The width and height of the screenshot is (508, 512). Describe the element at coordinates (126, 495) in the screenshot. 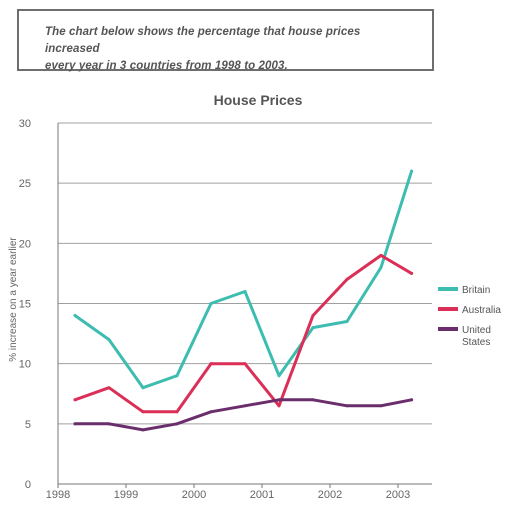

I see `x-tick-label-1999: 1999` at that location.